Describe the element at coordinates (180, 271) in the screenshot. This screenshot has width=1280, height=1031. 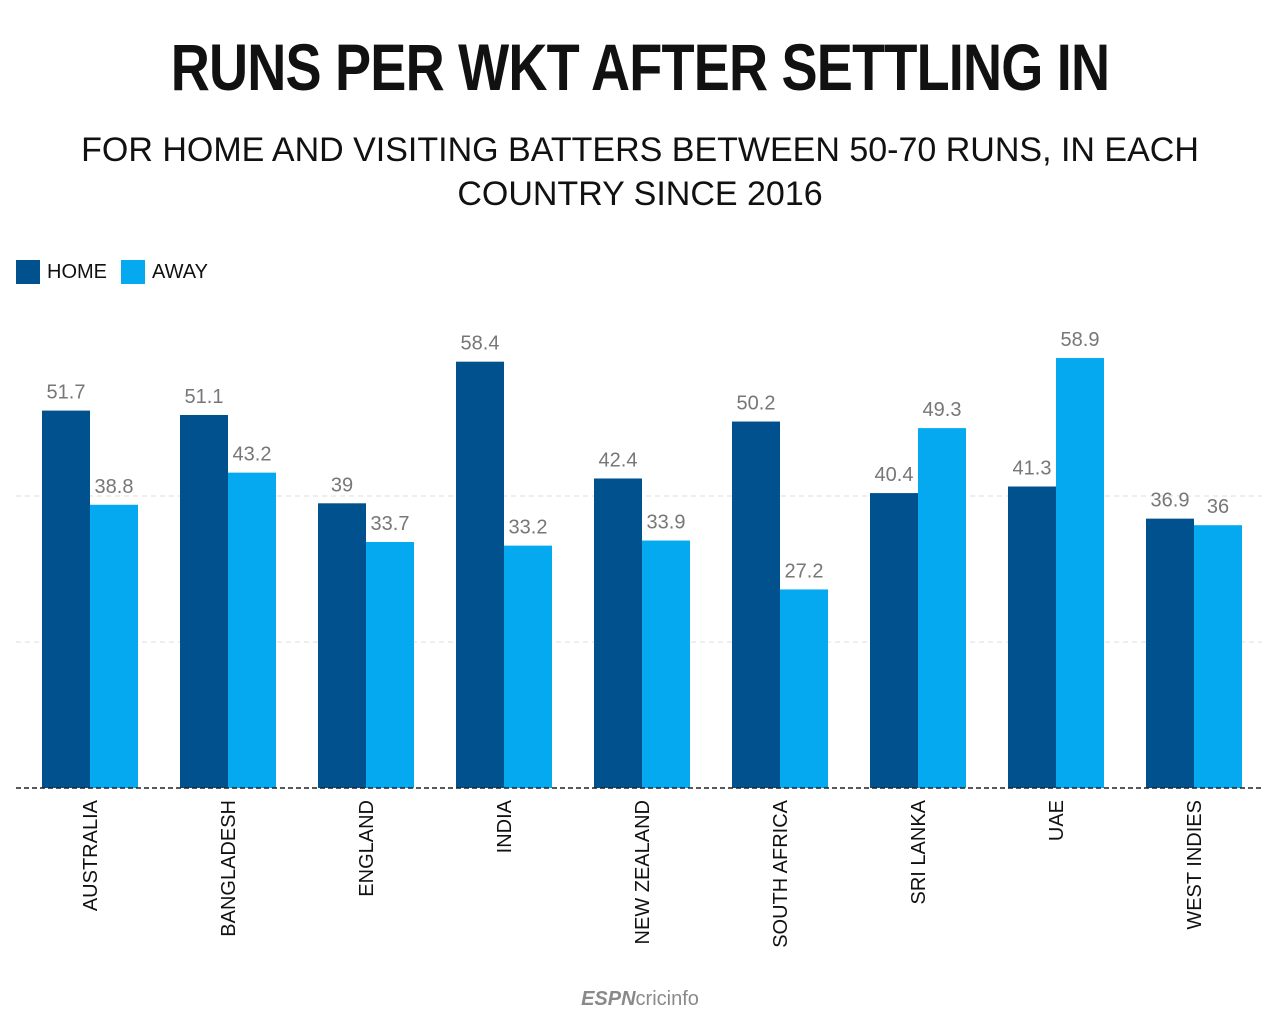
I see `legend-label-away: AWAY` at that location.